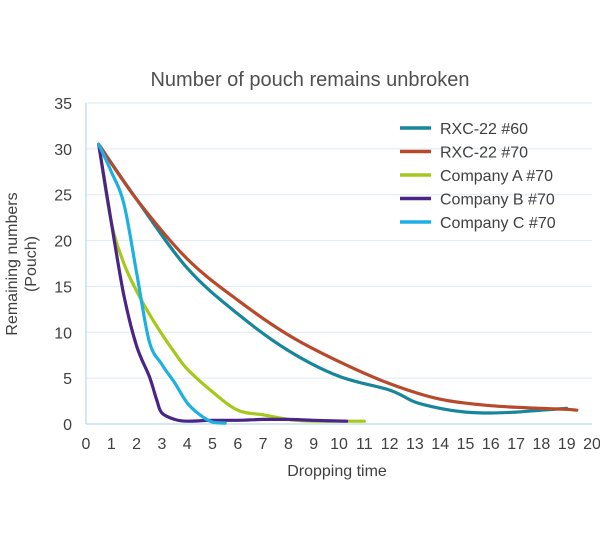  Describe the element at coordinates (337, 471) in the screenshot. I see `x-axis-label: Dropping time` at that location.